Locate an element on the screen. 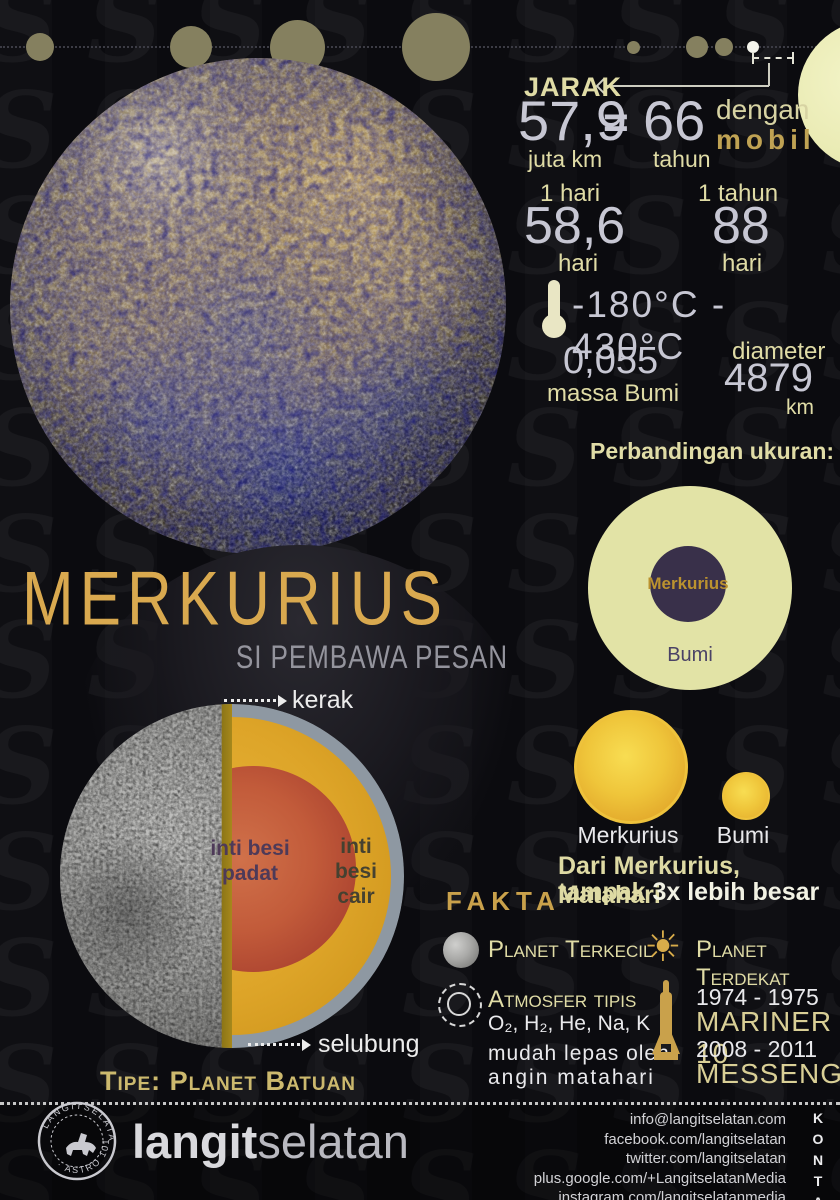 This screenshot has height=1200, width=840. mercury-size-label: Merkurius is located at coordinates (688, 583).